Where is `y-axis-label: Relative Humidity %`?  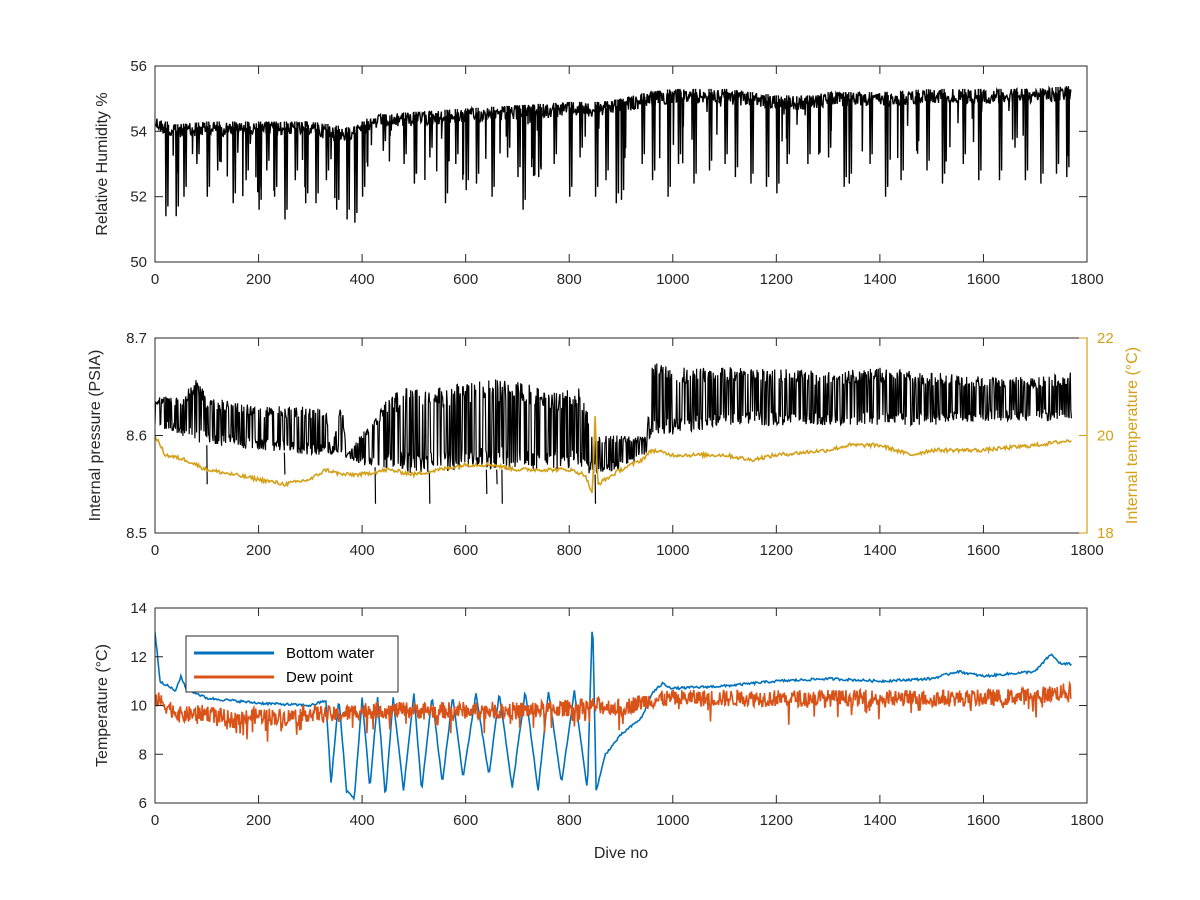 y-axis-label: Relative Humidity % is located at coordinates (102, 163).